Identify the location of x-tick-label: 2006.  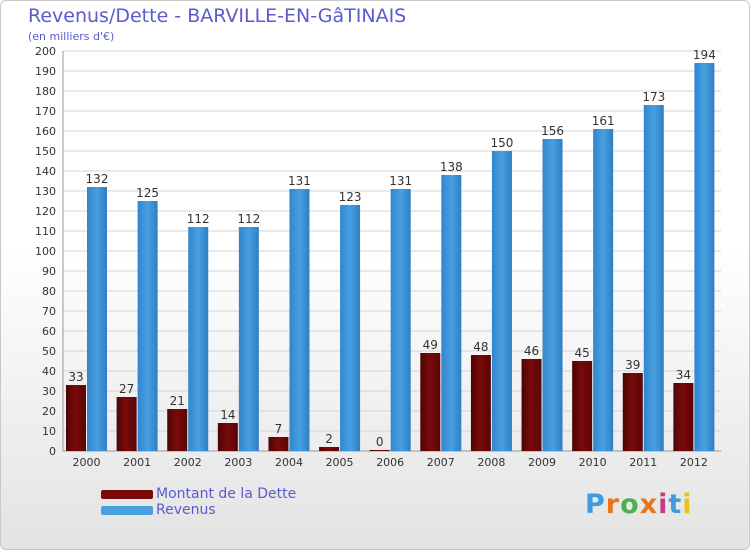
(390, 462).